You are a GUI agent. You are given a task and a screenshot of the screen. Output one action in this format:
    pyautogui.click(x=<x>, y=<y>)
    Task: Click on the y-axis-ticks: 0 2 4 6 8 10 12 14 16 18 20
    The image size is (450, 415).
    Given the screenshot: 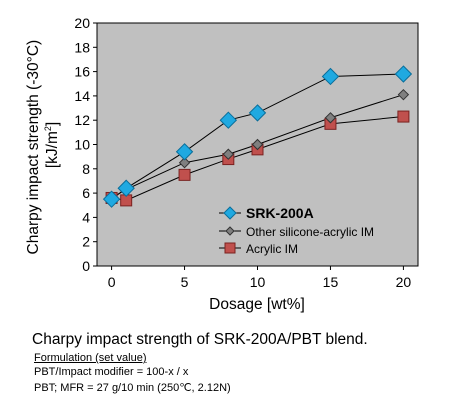 What is the action you would take?
    pyautogui.click(x=85, y=144)
    